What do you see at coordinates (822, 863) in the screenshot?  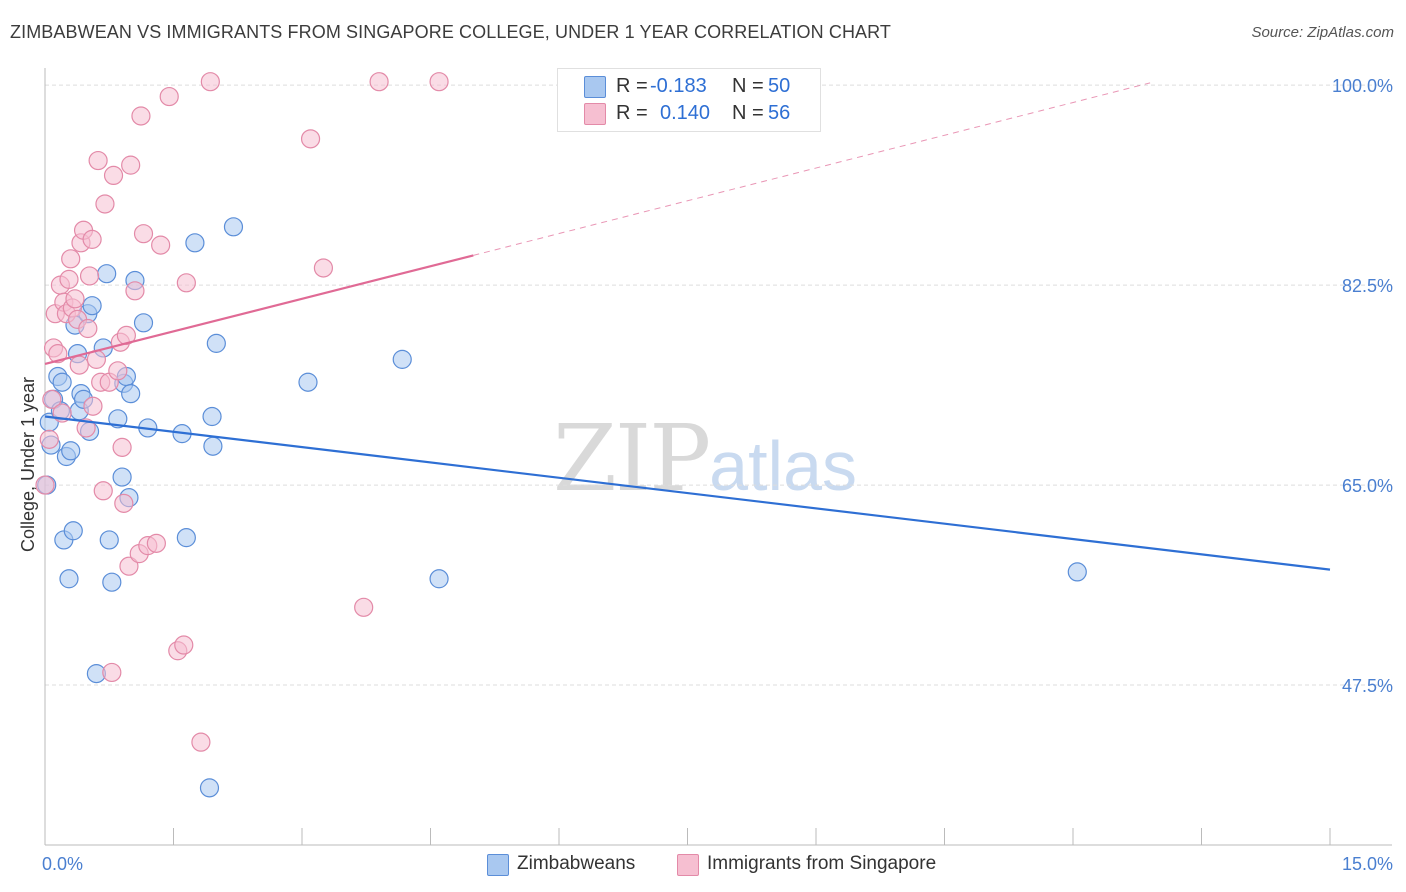 I see `bottom-legend-label: Immigrants from Singapore` at bounding box center [822, 863].